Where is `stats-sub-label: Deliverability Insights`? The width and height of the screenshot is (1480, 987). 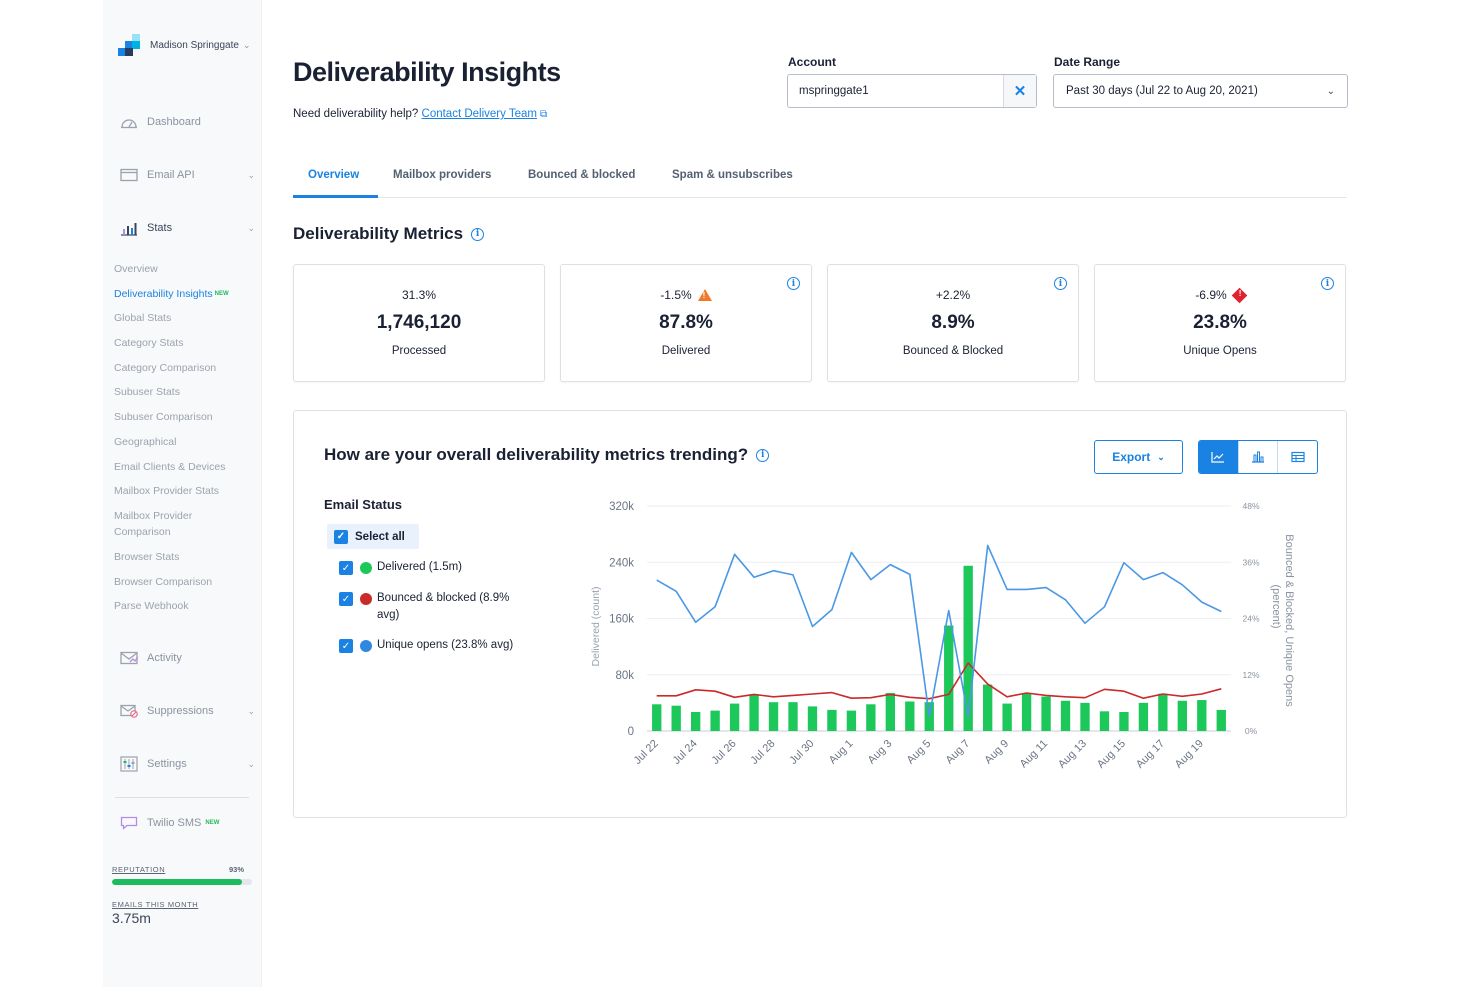 stats-sub-label: Deliverability Insights is located at coordinates (163, 294).